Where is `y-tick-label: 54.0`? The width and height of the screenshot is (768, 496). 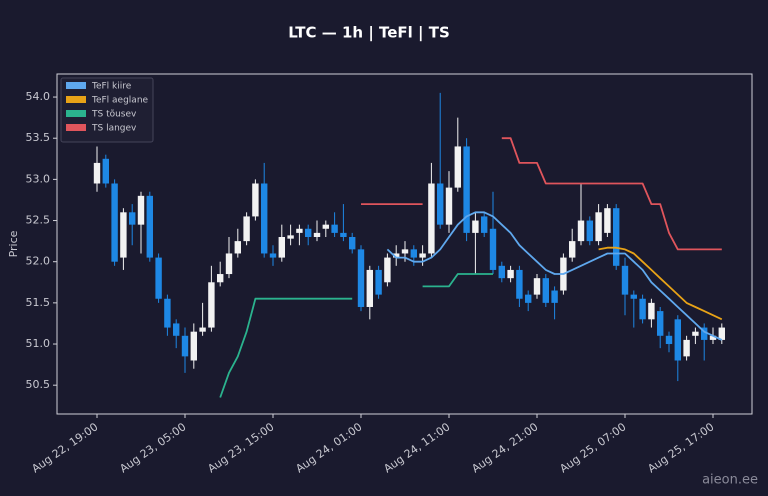
y-tick-label: 54.0 is located at coordinates (38, 96).